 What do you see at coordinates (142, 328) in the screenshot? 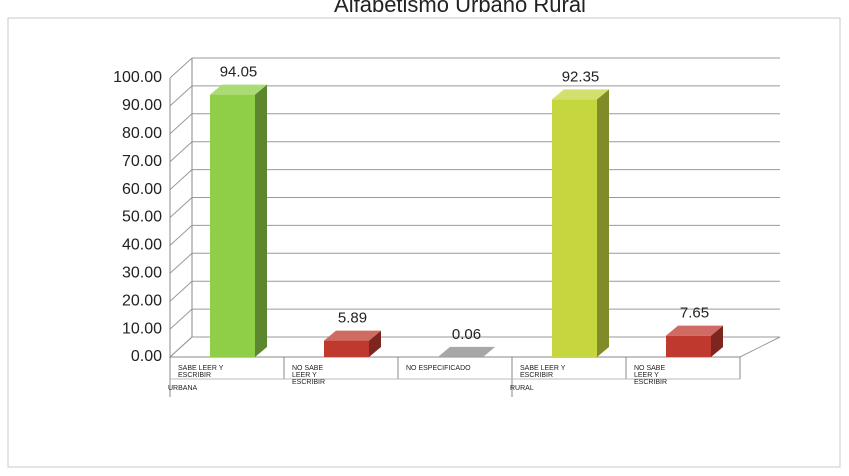
I see `y-tick-label: 10.00` at bounding box center [142, 328].